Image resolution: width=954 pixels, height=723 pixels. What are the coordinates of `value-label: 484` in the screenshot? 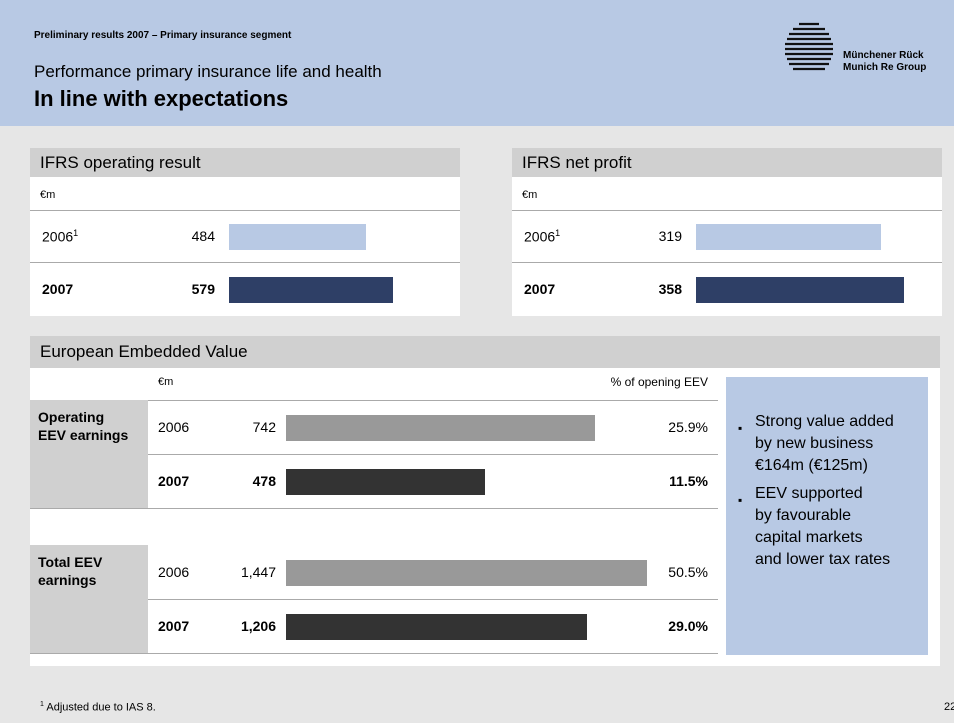 It's located at (203, 236).